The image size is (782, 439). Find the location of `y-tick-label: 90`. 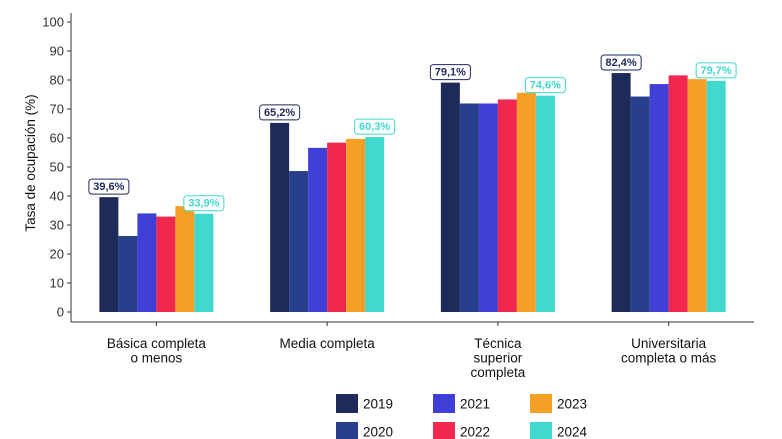

y-tick-label: 90 is located at coordinates (57, 51).